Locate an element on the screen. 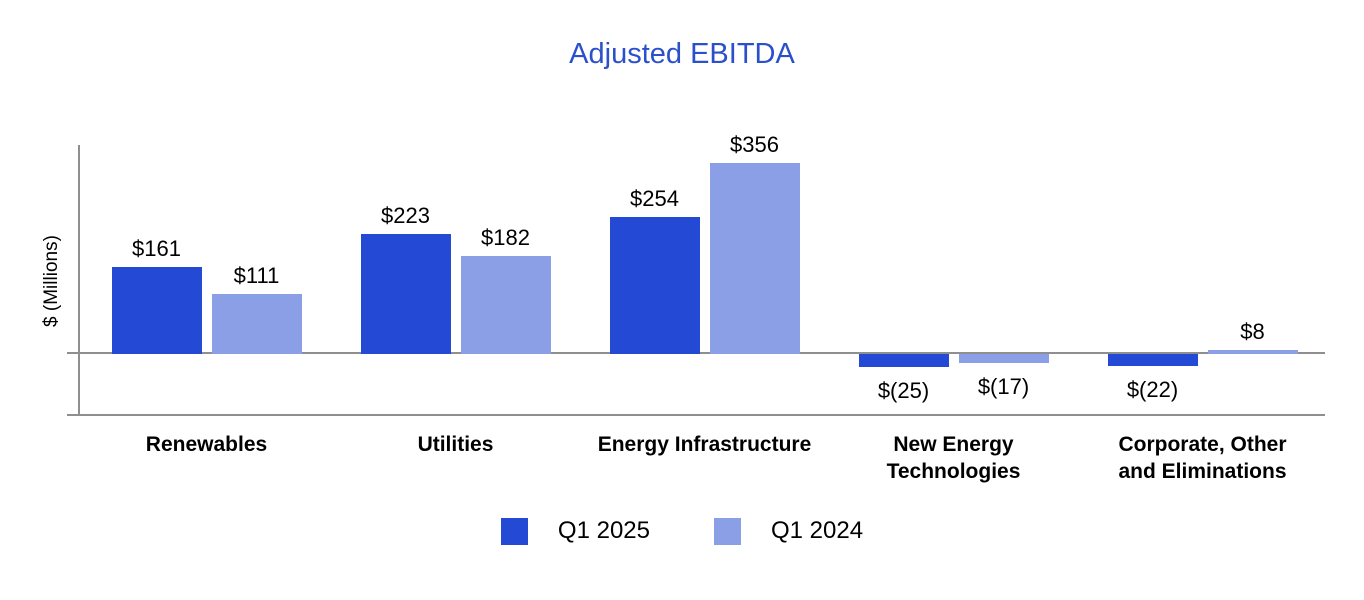 The image size is (1364, 600). legend-swatch-q1-2025 is located at coordinates (514, 531).